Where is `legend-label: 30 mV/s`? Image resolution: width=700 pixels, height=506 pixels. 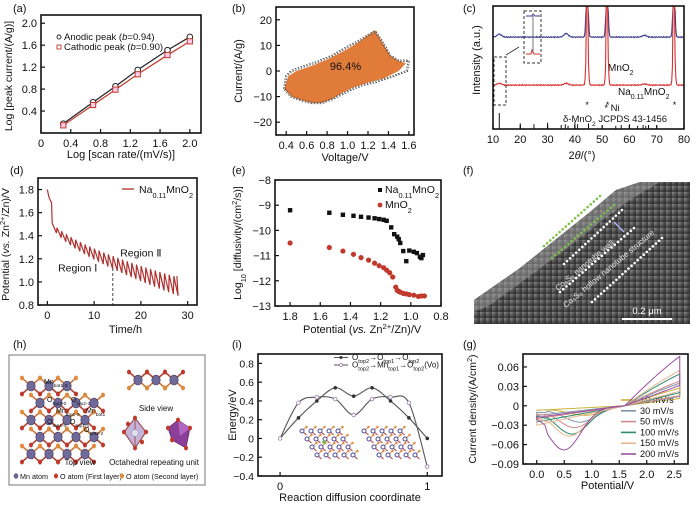 legend-label: 30 mV/s is located at coordinates (657, 411).